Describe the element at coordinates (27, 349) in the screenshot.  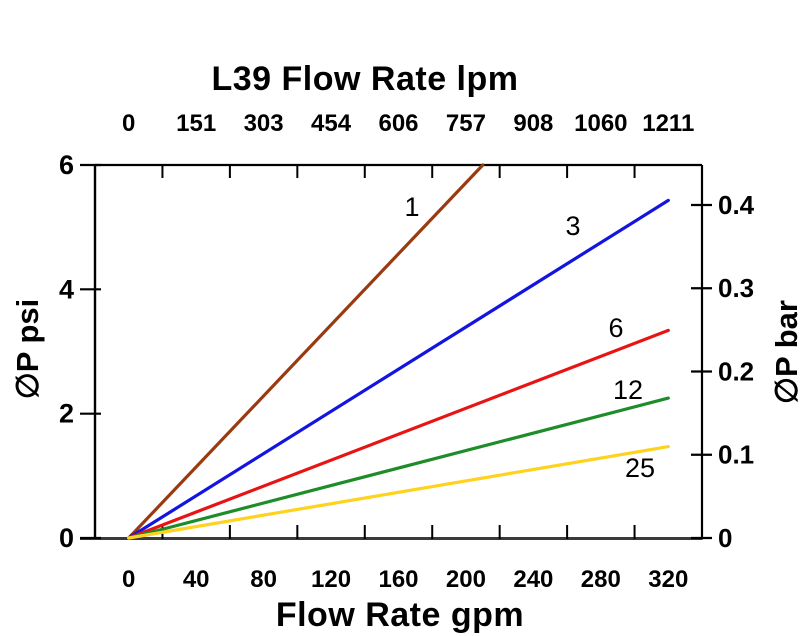
I see `y-axis-title-left: ∅P psi` at that location.